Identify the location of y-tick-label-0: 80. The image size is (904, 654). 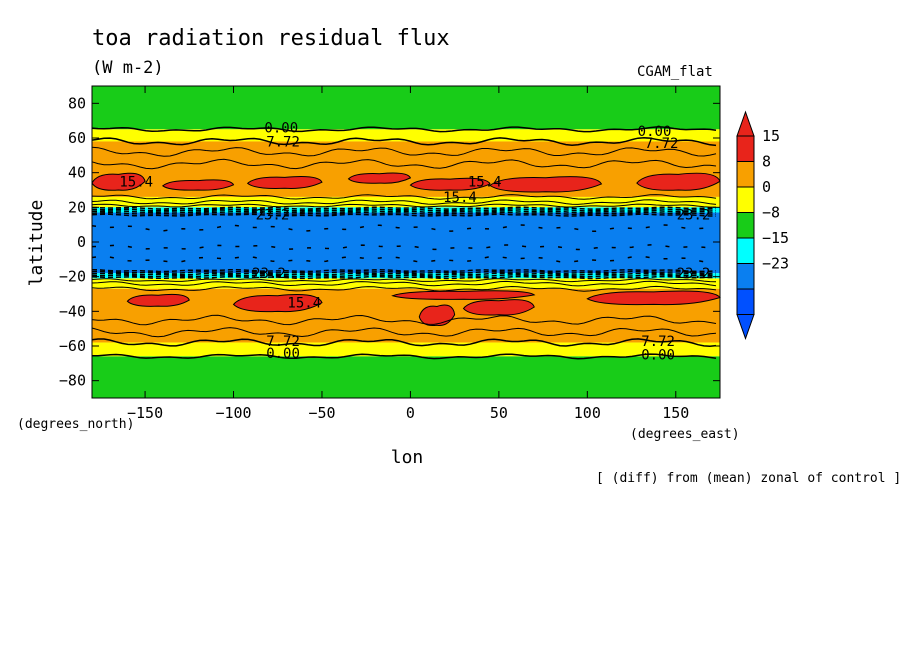
(77, 103).